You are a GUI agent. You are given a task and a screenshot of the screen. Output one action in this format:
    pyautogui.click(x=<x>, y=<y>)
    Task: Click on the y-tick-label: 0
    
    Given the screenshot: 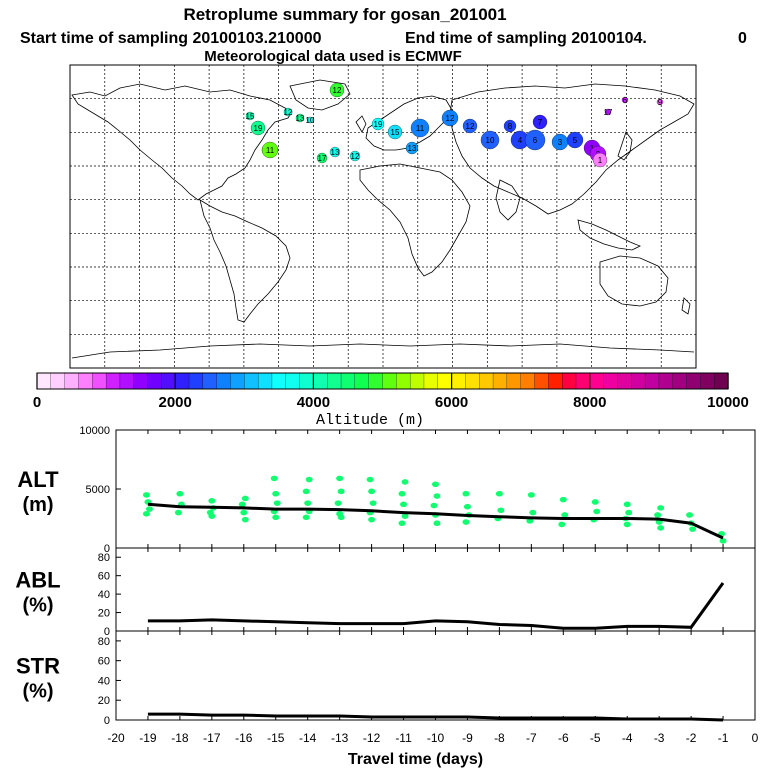 What is the action you would take?
    pyautogui.click(x=107, y=721)
    